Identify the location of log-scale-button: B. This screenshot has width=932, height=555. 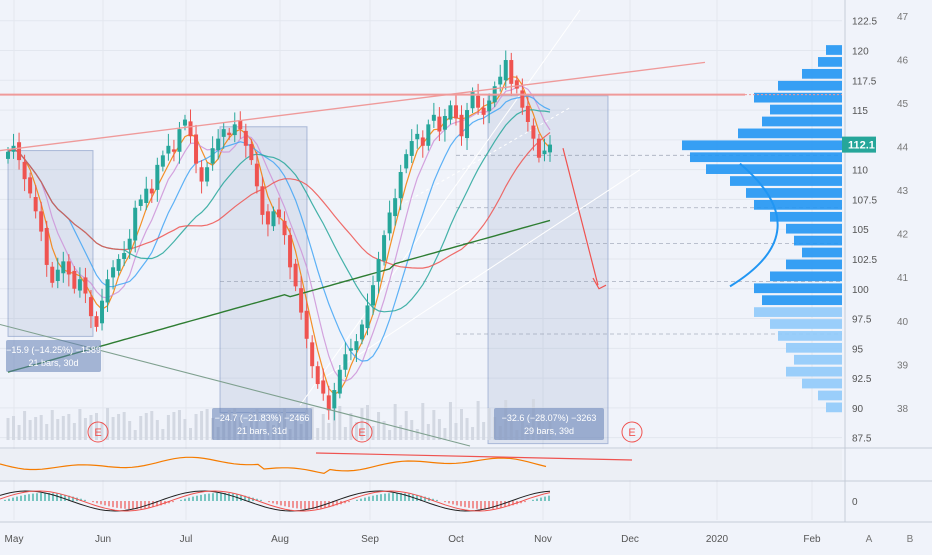
(910, 539).